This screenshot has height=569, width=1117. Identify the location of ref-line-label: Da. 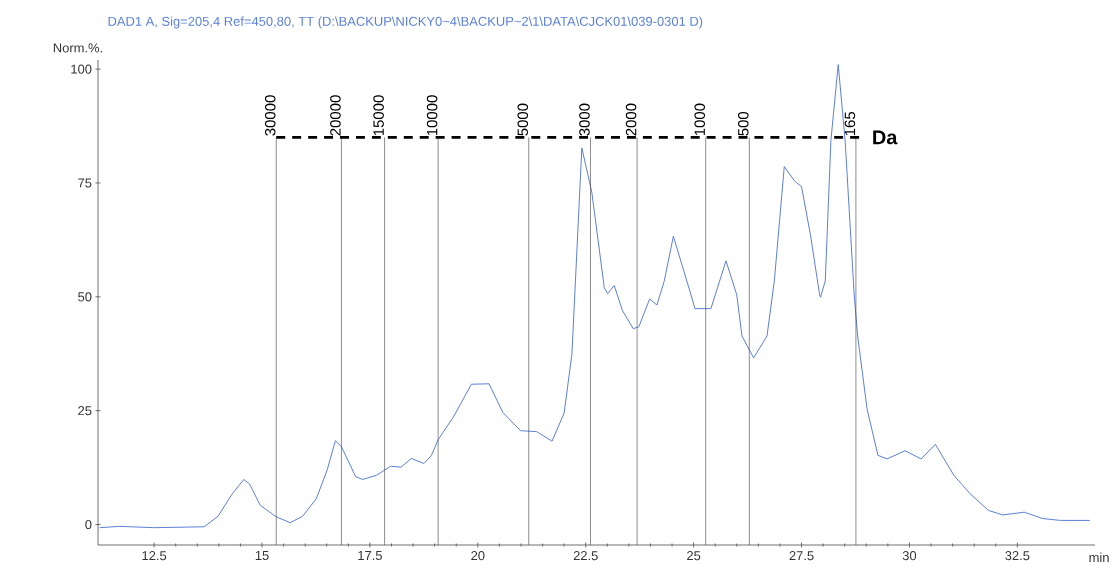
(885, 137).